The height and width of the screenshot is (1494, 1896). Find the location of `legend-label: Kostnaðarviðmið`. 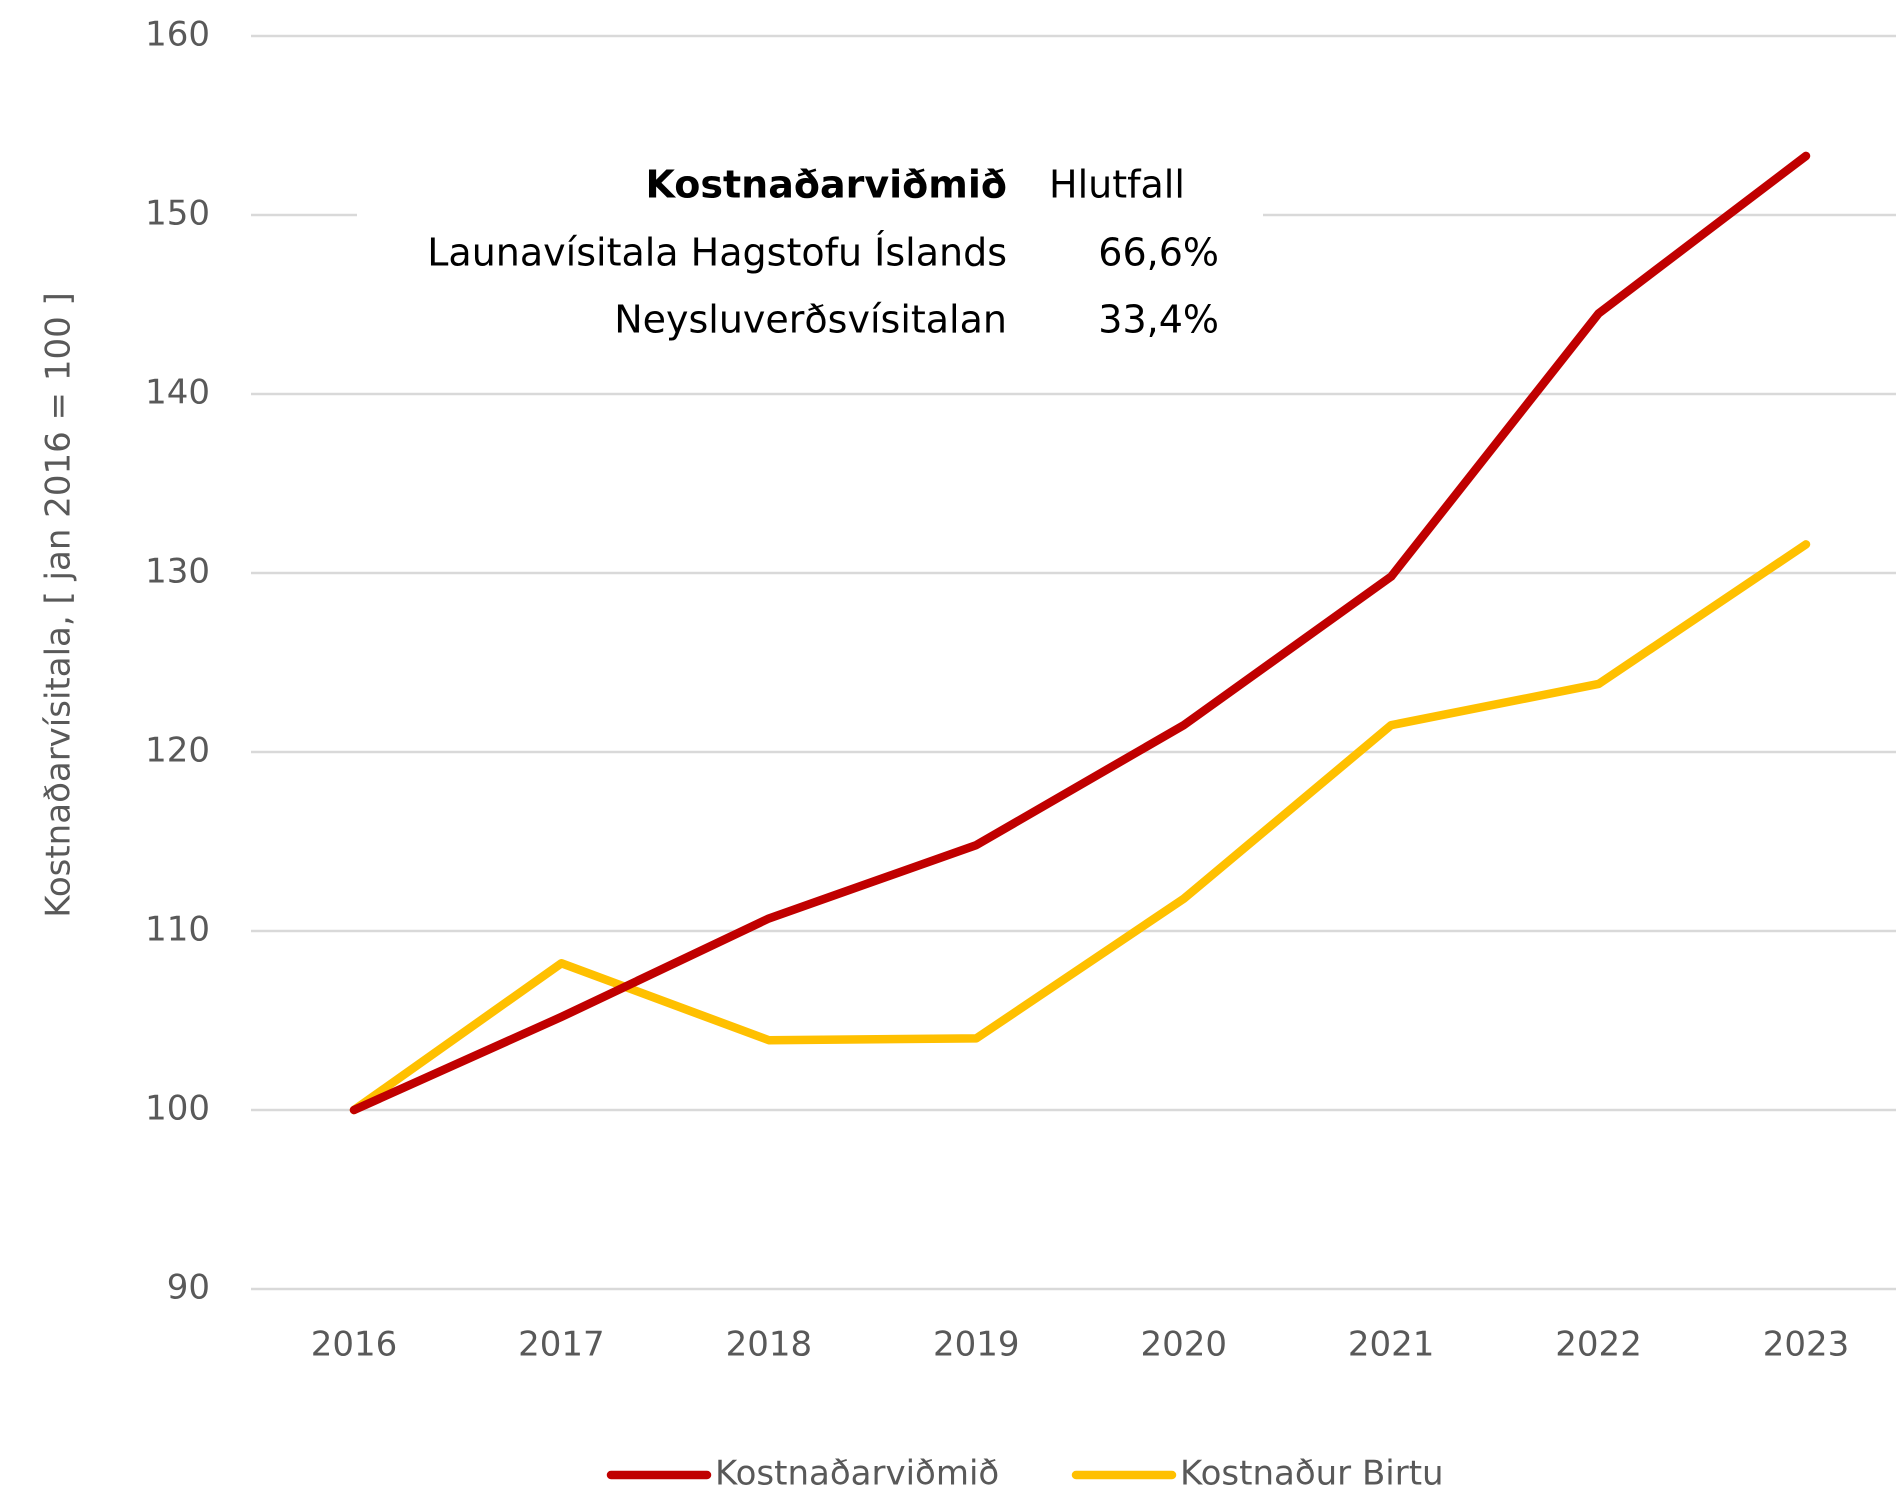

legend-label: Kostnaðarviðmið is located at coordinates (857, 1474).